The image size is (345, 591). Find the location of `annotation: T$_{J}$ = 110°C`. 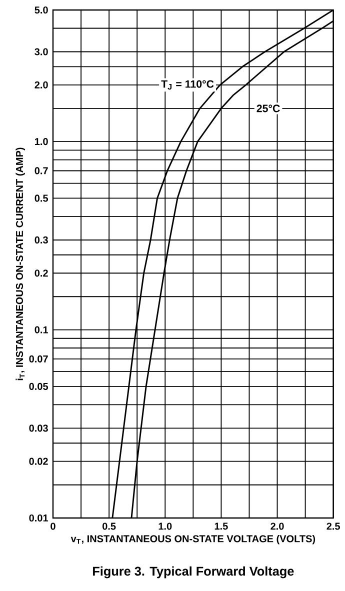

annotation: T$_{J}$ = 110°C is located at coordinates (187, 85).